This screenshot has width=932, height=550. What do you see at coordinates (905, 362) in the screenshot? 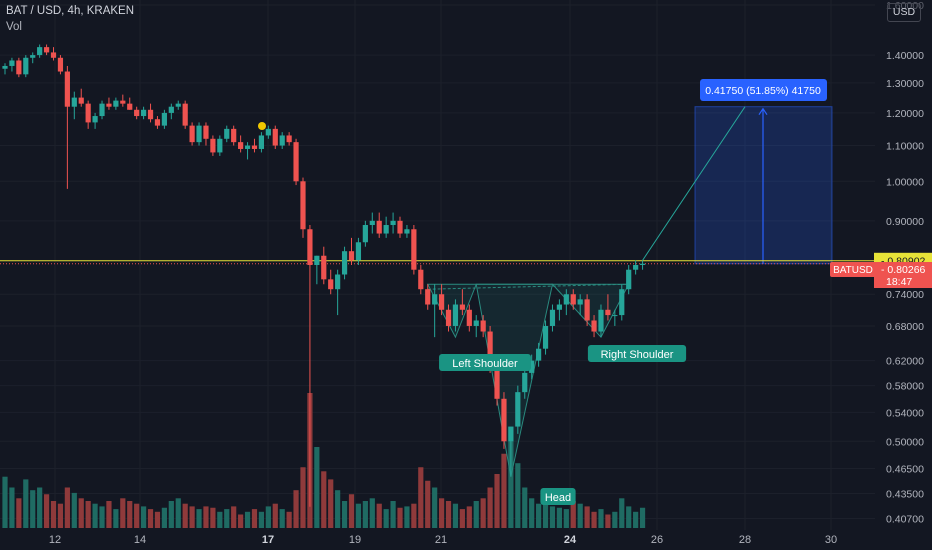
I see `y-tick-label: 0.62000` at bounding box center [905, 362].